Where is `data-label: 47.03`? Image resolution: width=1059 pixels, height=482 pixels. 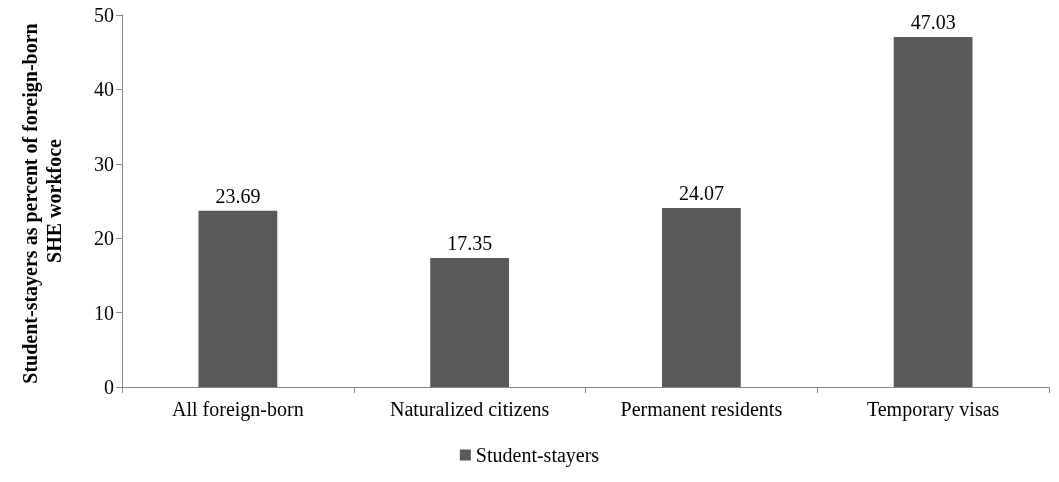
data-label: 47.03 is located at coordinates (933, 22).